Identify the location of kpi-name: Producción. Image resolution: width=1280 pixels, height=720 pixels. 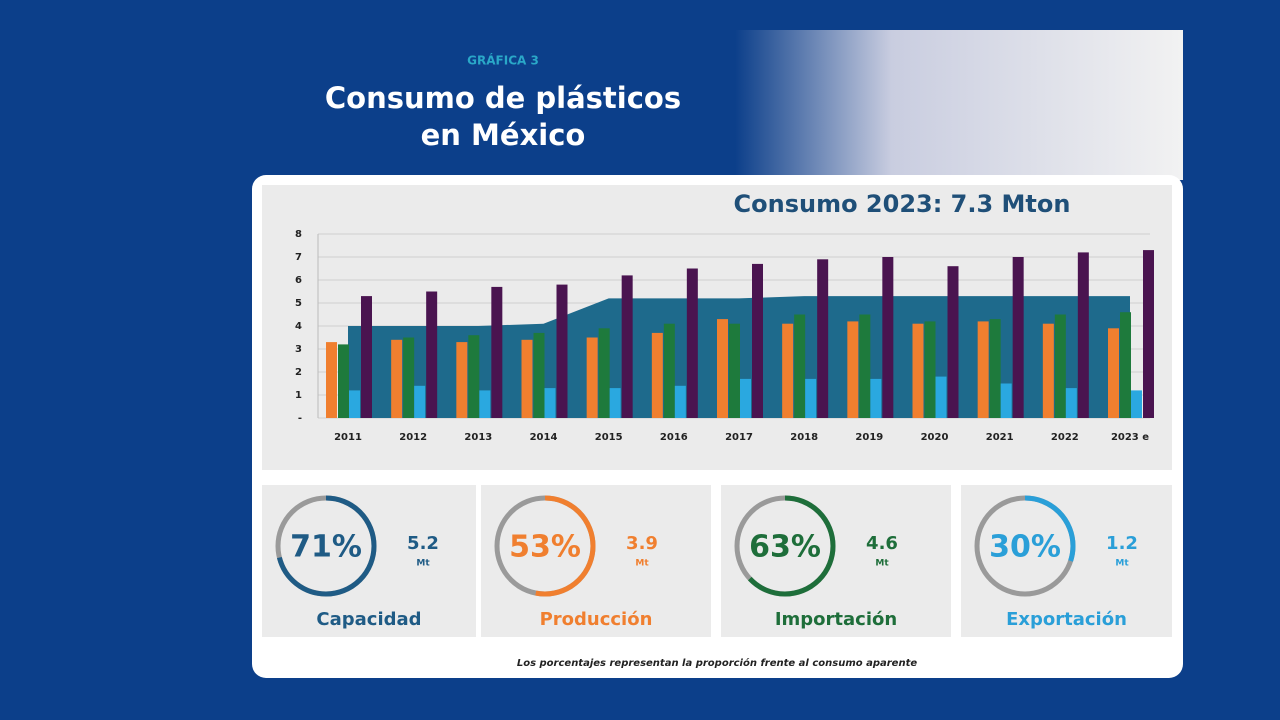
(596, 619).